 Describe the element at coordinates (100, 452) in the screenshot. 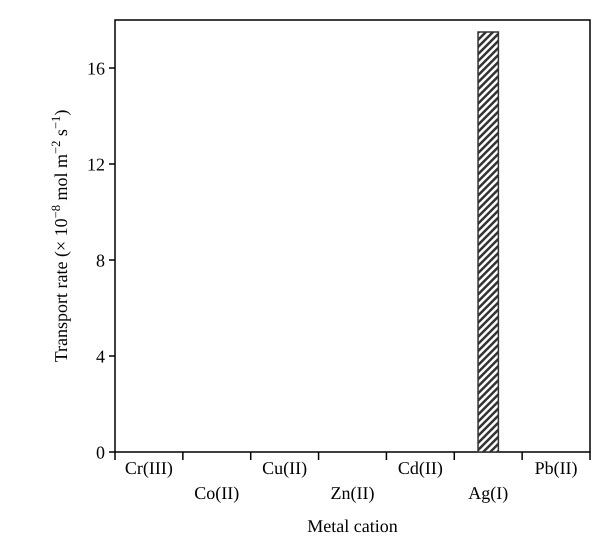

I see `y-tick-label: 0` at that location.